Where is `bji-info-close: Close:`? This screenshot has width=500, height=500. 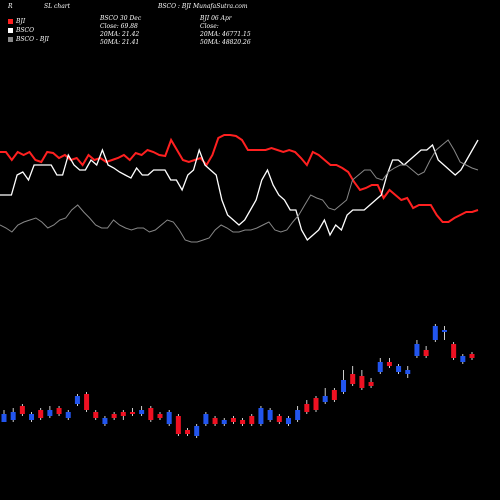 bji-info-close: Close: is located at coordinates (209, 26).